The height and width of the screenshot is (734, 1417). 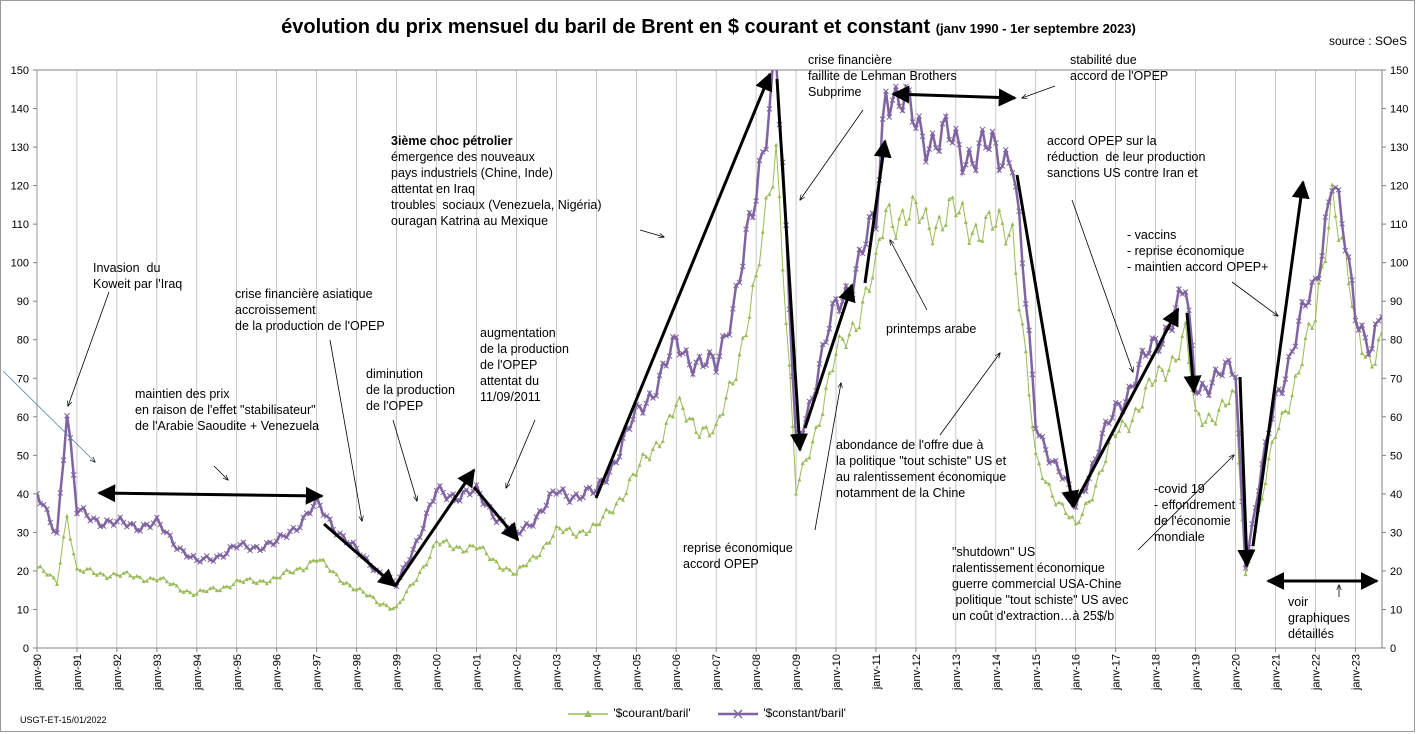 I want to click on x-tick-label: janv-13, so click(x=957, y=672).